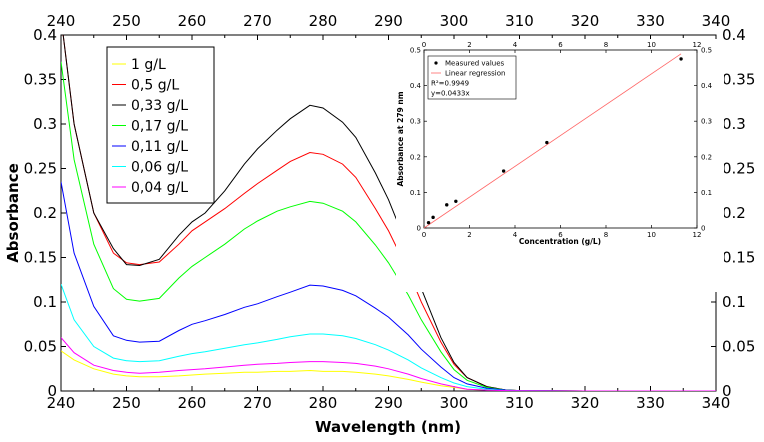  Describe the element at coordinates (519, 403) in the screenshot. I see `x-tick-label-bottom: 310` at that location.